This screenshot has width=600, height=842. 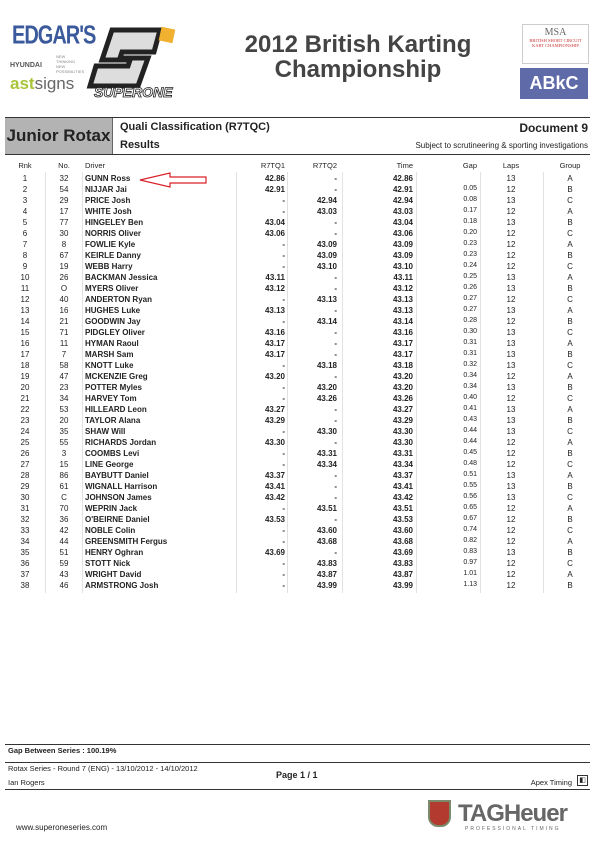 I want to click on gap: 1.13, so click(x=470, y=584).